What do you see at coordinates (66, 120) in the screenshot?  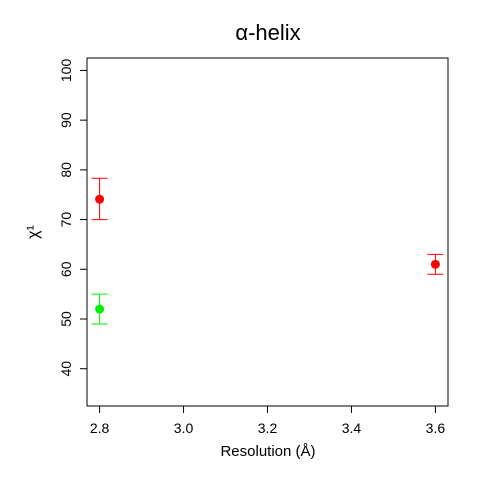 I see `y-tick-label: 90` at bounding box center [66, 120].